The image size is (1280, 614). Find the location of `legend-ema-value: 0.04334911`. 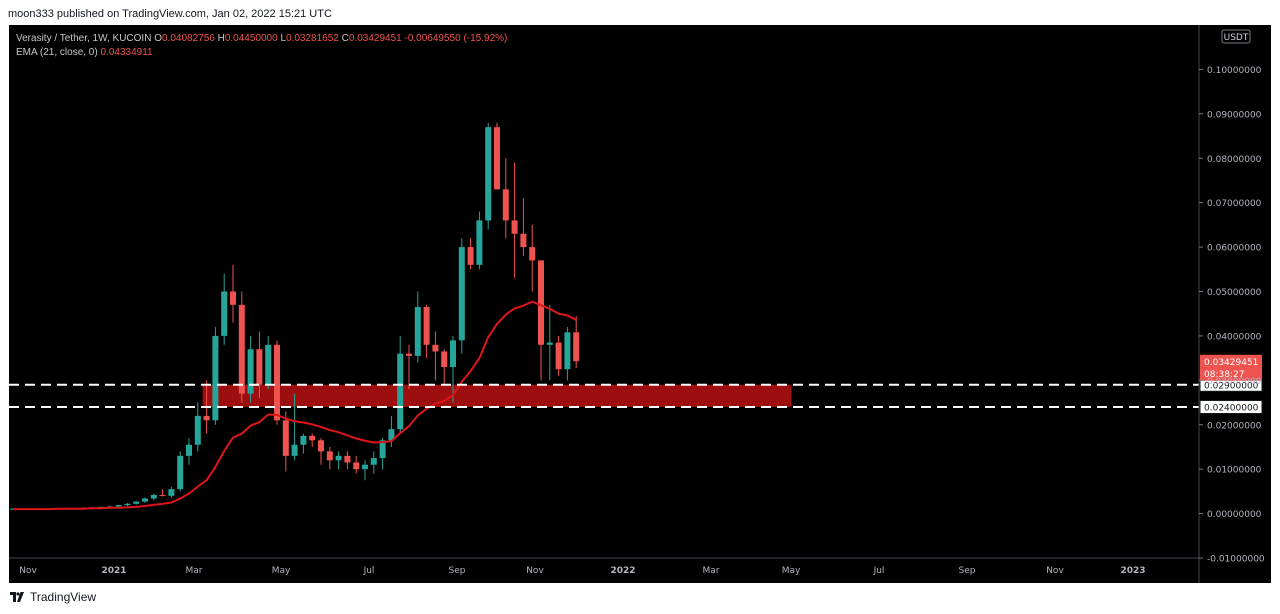

legend-ema-value: 0.04334911 is located at coordinates (126, 52).